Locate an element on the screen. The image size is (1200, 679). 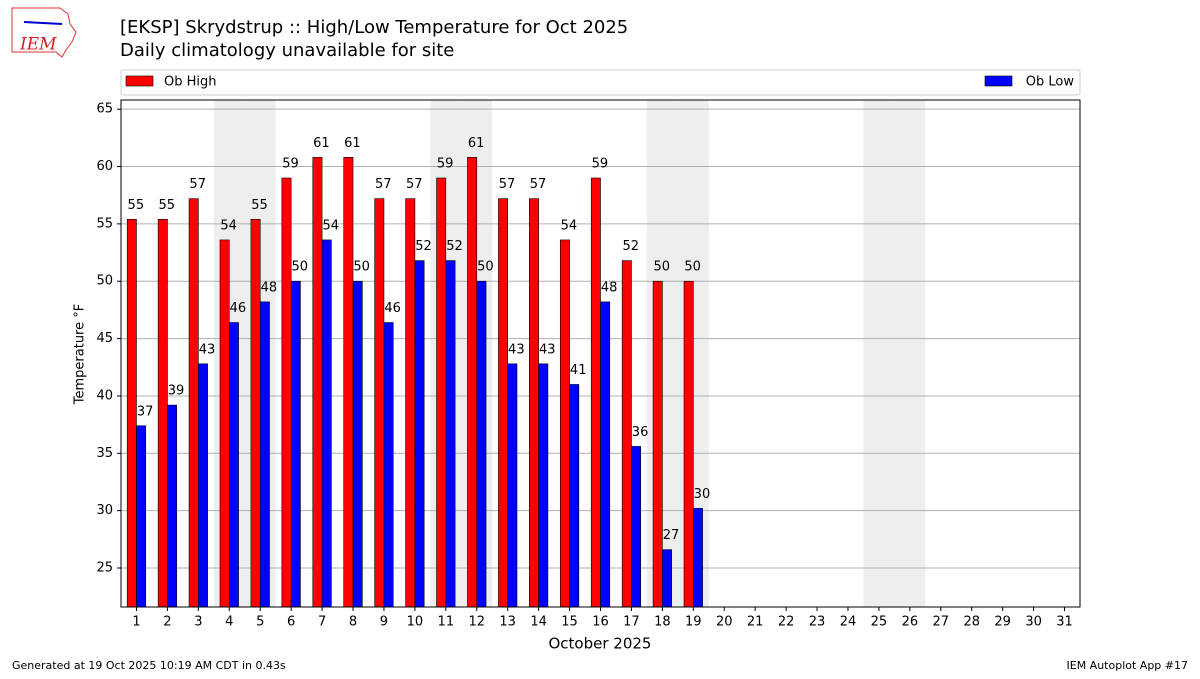
legend-label: Ob Low is located at coordinates (1050, 82).